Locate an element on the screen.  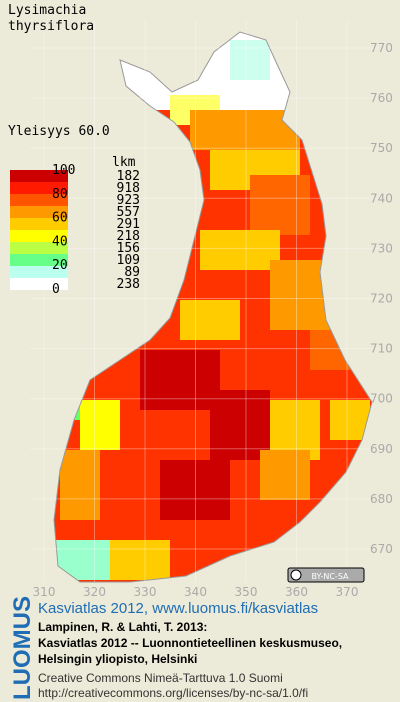
easting-label: 350 is located at coordinates (246, 592).